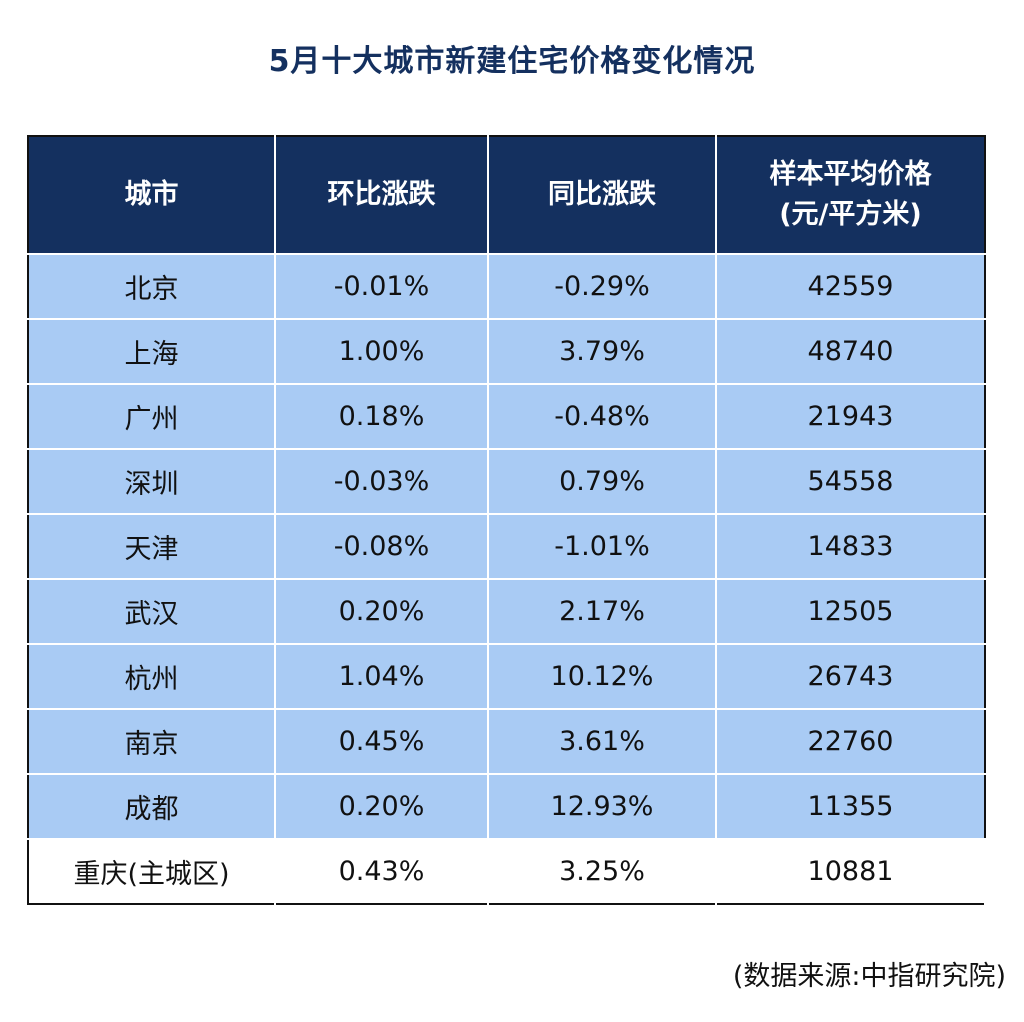 The height and width of the screenshot is (1022, 1024). I want to click on table-row: 重庆(主城区) 0.43% 3.25% 10881, so click(507, 871).